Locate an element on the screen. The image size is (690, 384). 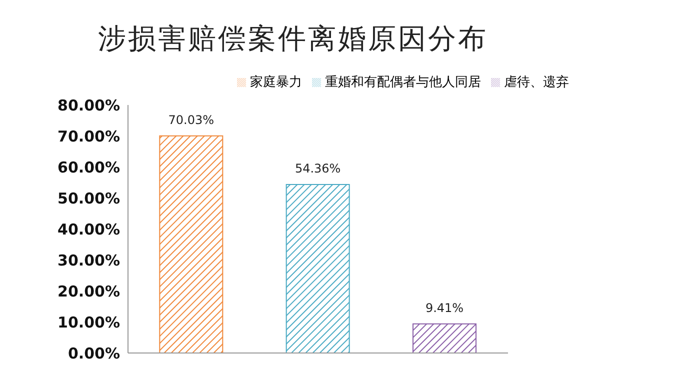
data-label: 9.41% is located at coordinates (444, 307).